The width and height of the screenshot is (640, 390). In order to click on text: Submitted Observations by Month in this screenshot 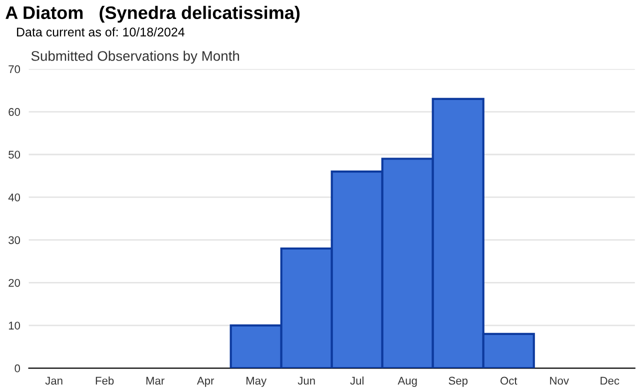, I will do `click(135, 57)`.